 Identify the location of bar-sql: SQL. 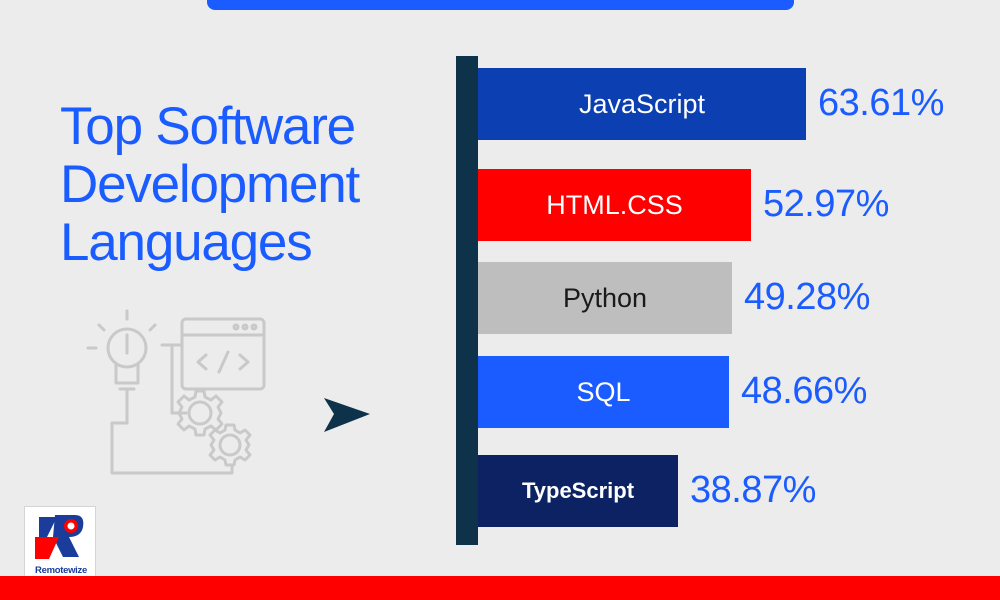
(603, 392).